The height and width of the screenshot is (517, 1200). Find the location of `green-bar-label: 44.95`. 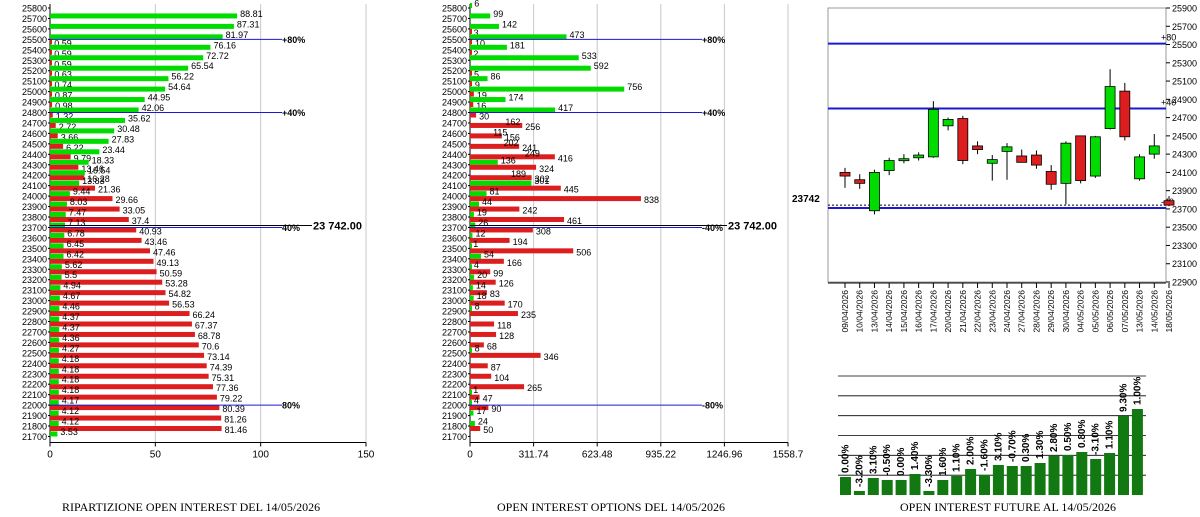

green-bar-label: 44.95 is located at coordinates (159, 98).